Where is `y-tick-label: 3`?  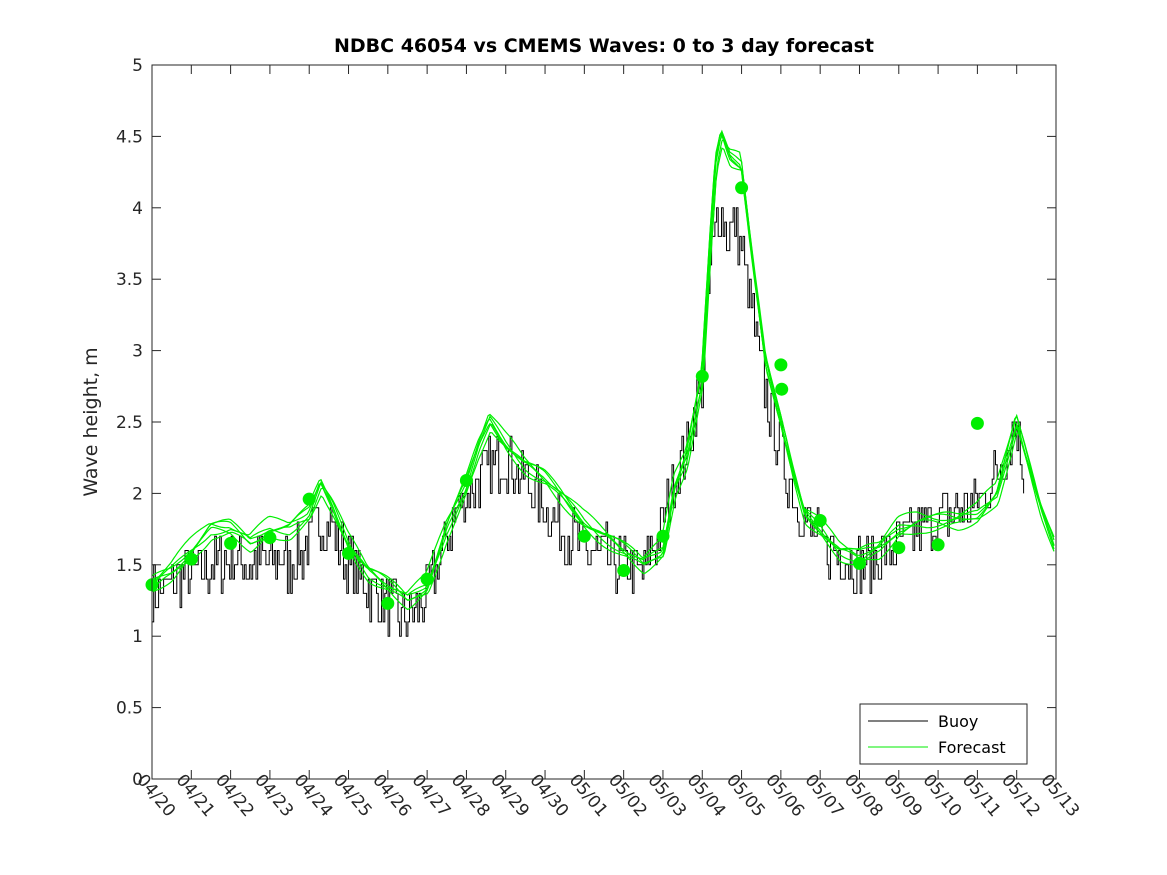 y-tick-label: 3 is located at coordinates (137, 352).